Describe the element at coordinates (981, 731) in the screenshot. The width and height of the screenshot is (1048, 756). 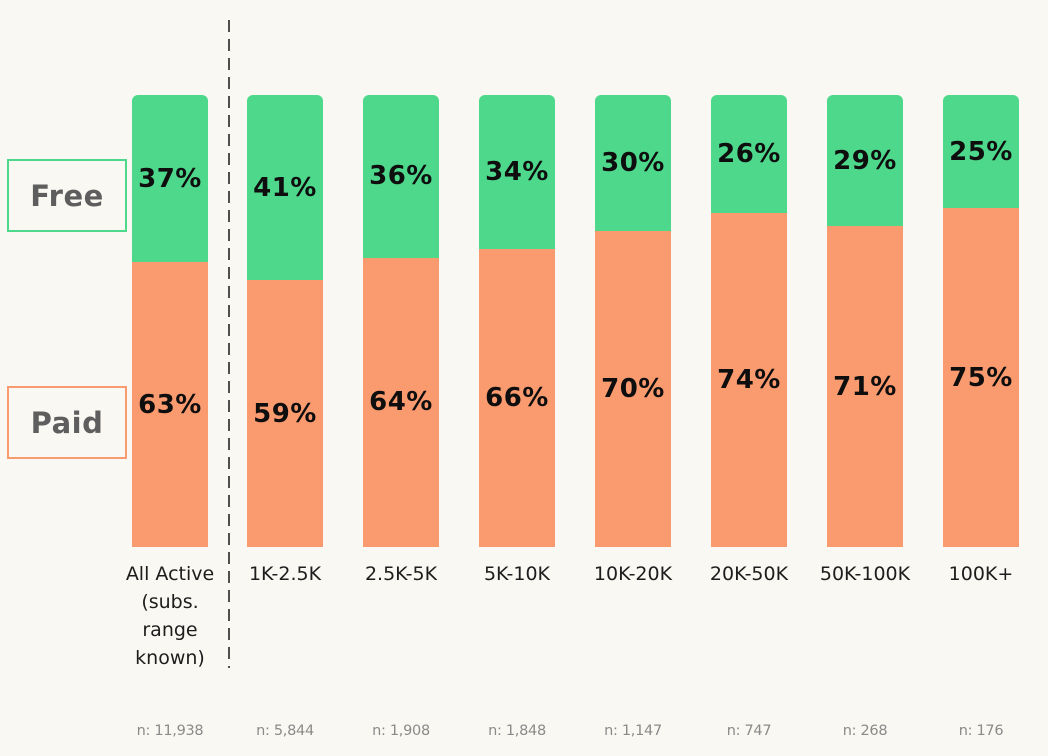
I see `sample-size-label: n: 176` at that location.